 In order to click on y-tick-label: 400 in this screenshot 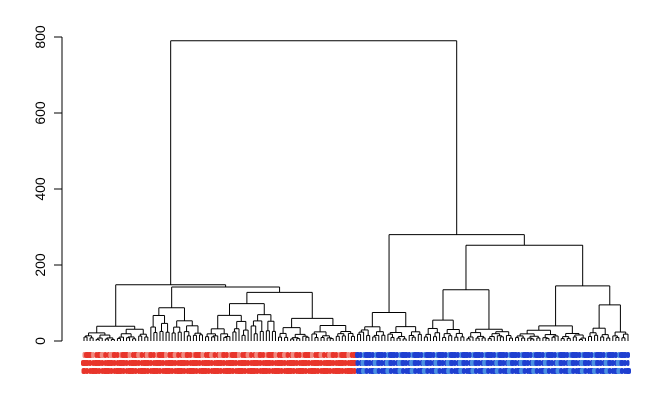, I will do `click(40, 189)`.